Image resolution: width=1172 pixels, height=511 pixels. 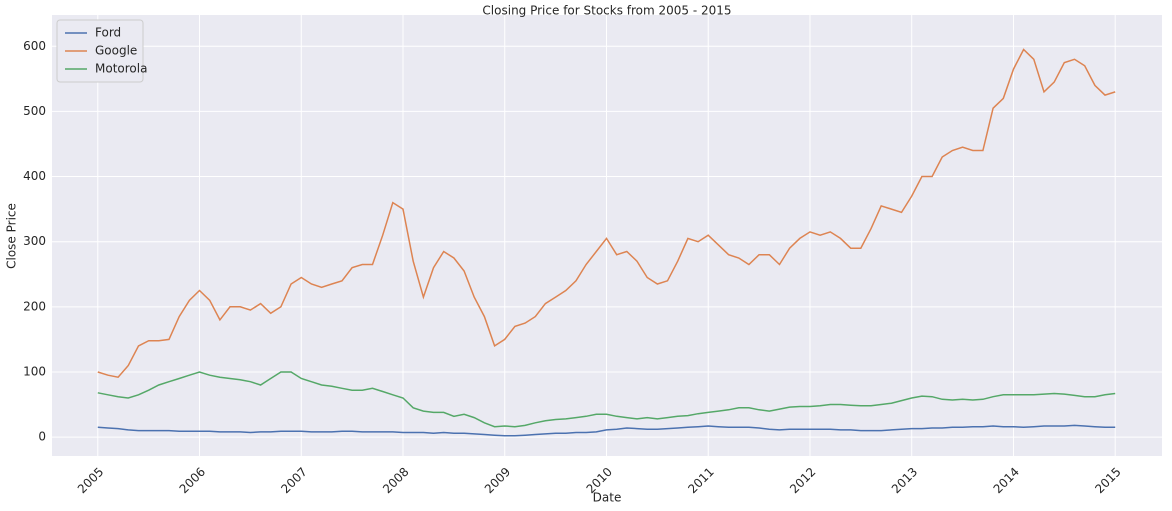 What do you see at coordinates (34, 306) in the screenshot?
I see `y-tick-label: 200` at bounding box center [34, 306].